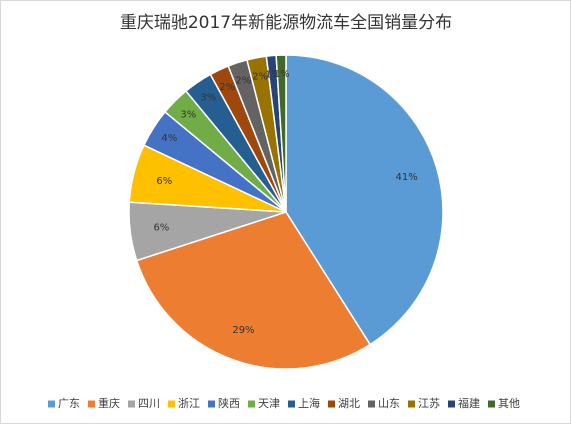  Describe the element at coordinates (309, 403) in the screenshot. I see `legend-label: 上海` at that location.